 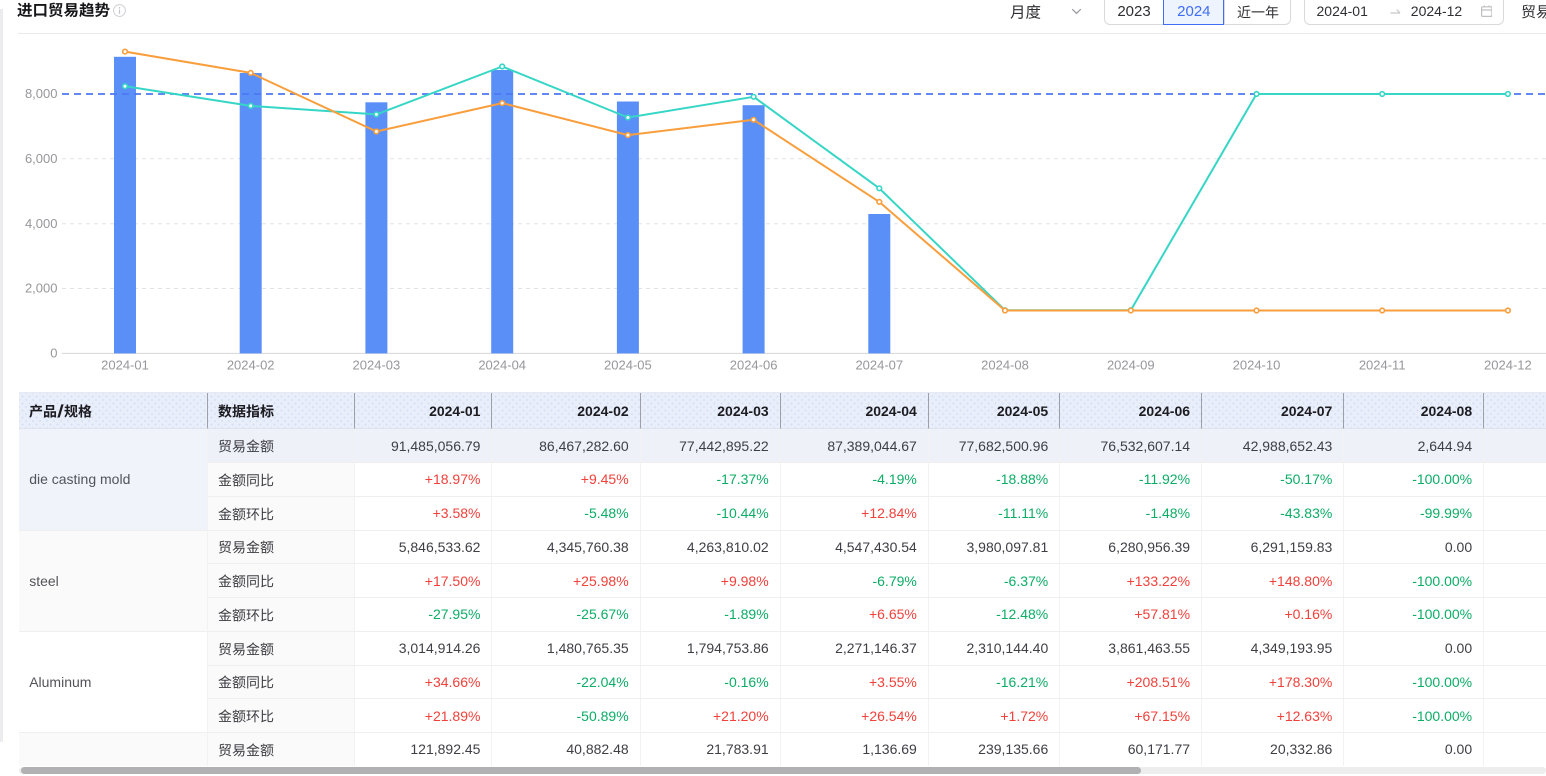 I want to click on svg-text: 2024-07, so click(x=879, y=365).